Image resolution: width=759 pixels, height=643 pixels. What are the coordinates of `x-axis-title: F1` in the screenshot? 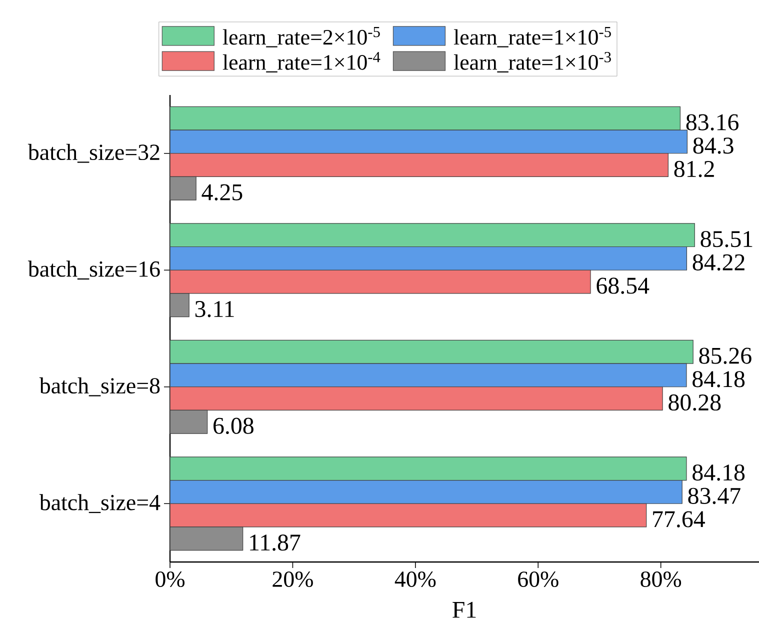 It's located at (464, 610).